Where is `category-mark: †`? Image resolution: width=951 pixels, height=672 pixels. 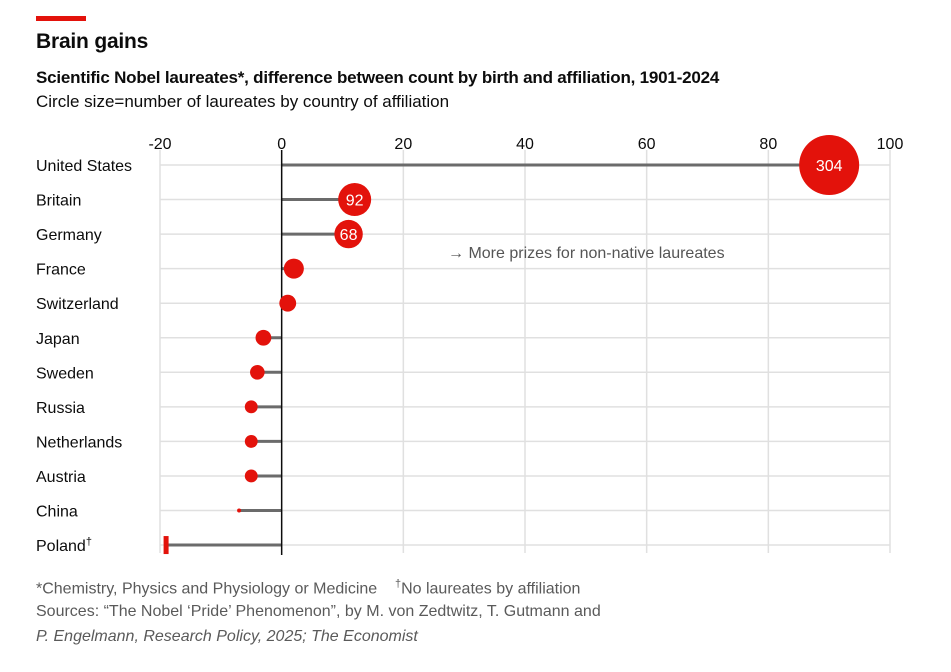 category-mark: † is located at coordinates (89, 542).